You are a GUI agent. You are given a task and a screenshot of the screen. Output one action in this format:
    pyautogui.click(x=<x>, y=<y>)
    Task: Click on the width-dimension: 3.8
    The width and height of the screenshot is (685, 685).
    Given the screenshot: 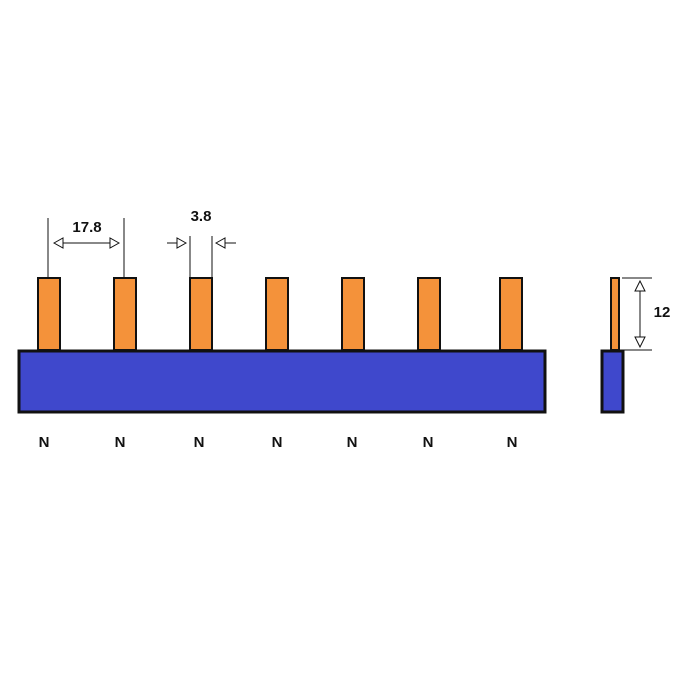 What is the action you would take?
    pyautogui.click(x=201, y=243)
    